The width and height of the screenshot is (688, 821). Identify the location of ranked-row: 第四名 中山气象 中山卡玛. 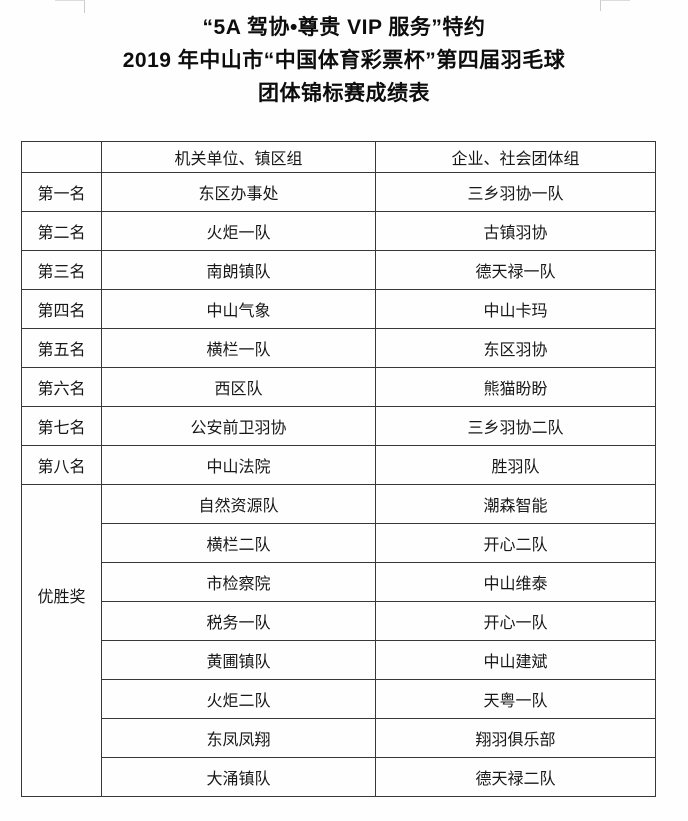
(338, 309).